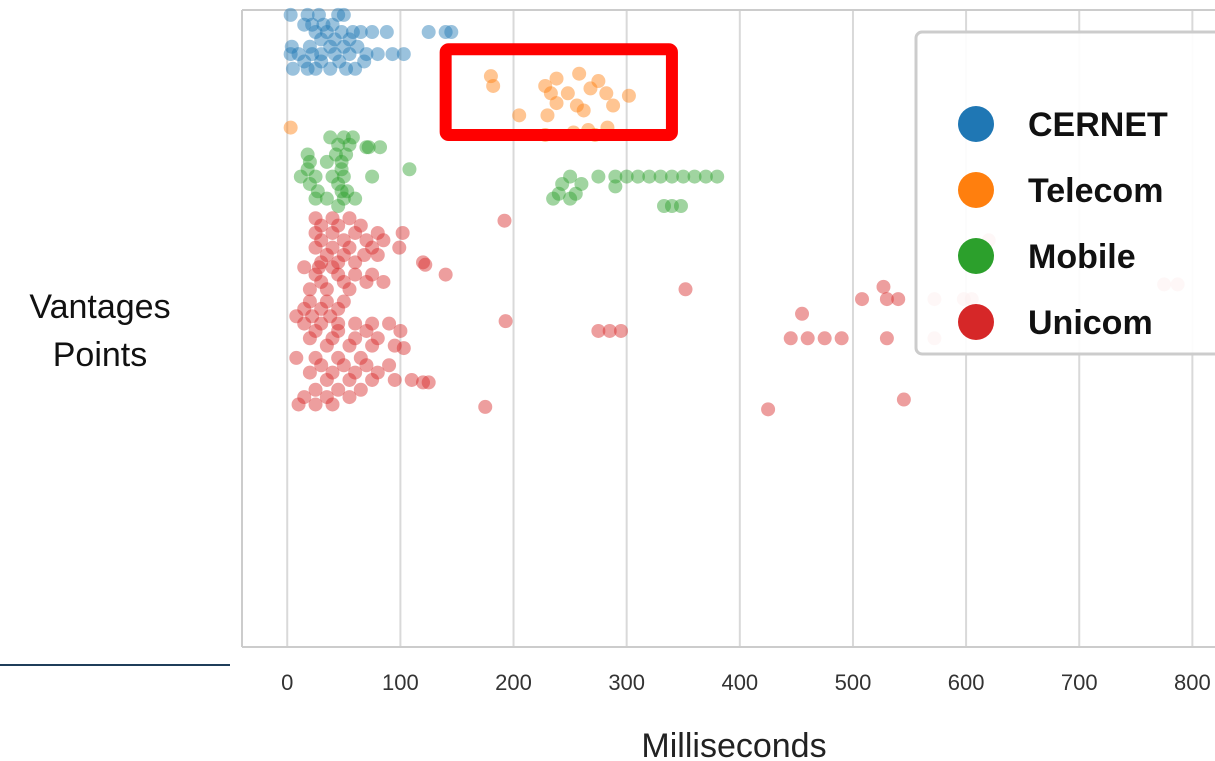 The width and height of the screenshot is (1215, 761). Describe the element at coordinates (966, 682) in the screenshot. I see `x-tick-label-600: 600` at that location.